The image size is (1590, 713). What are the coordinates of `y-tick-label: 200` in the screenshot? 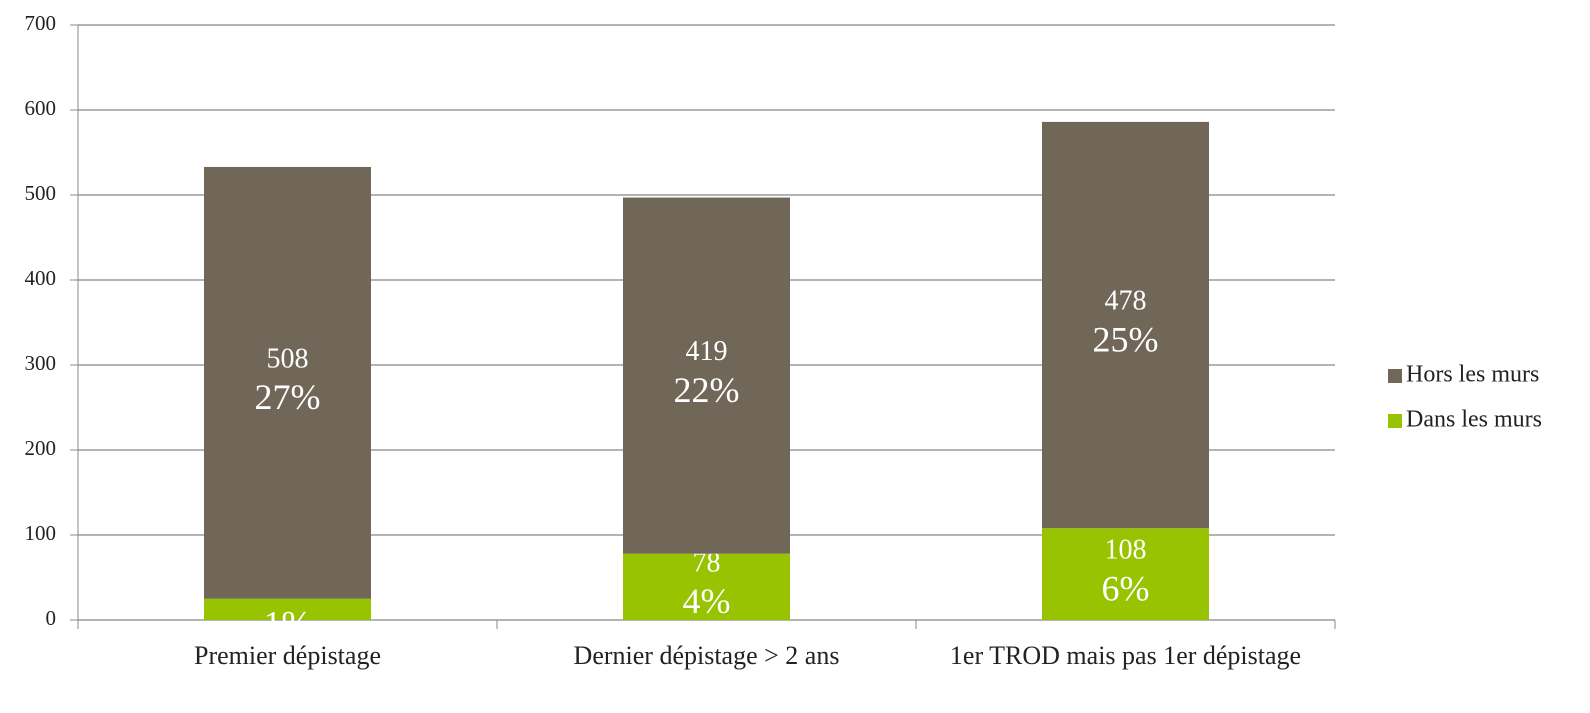 It's located at (41, 448).